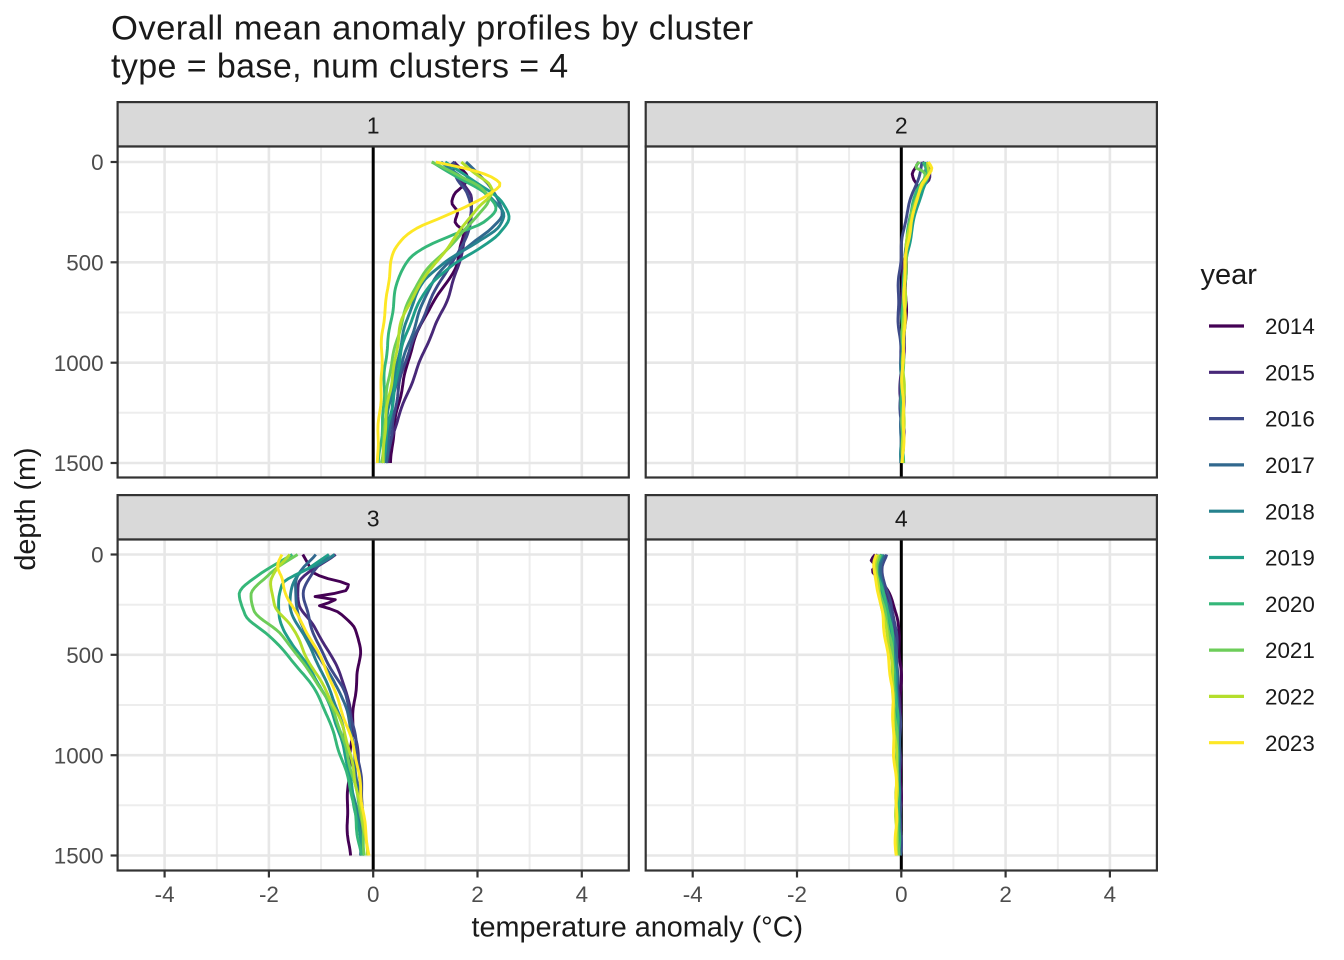 This screenshot has width=1344, height=960. I want to click on svg-text: 2021, so click(1290, 650).